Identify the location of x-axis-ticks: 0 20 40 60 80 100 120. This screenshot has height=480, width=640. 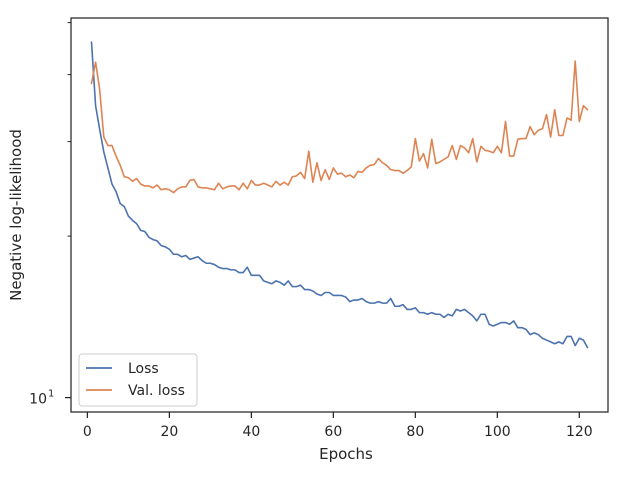
(338, 426).